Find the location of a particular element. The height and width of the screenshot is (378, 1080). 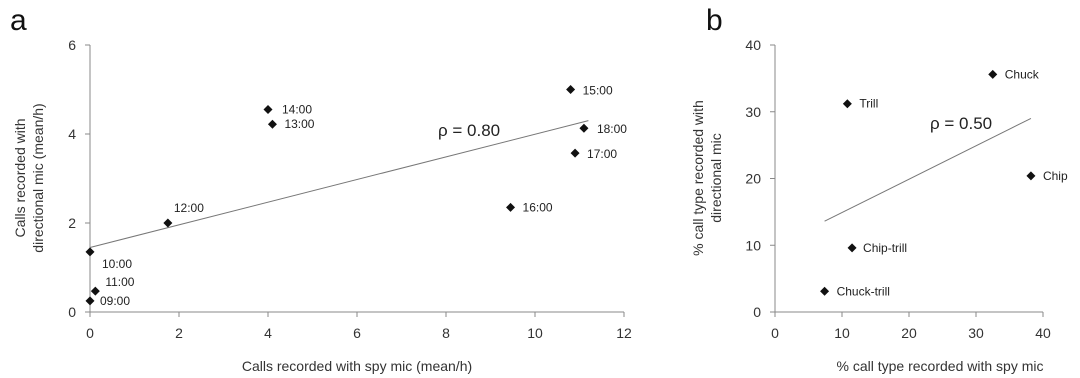

data-point-label: 17:00 is located at coordinates (602, 154).